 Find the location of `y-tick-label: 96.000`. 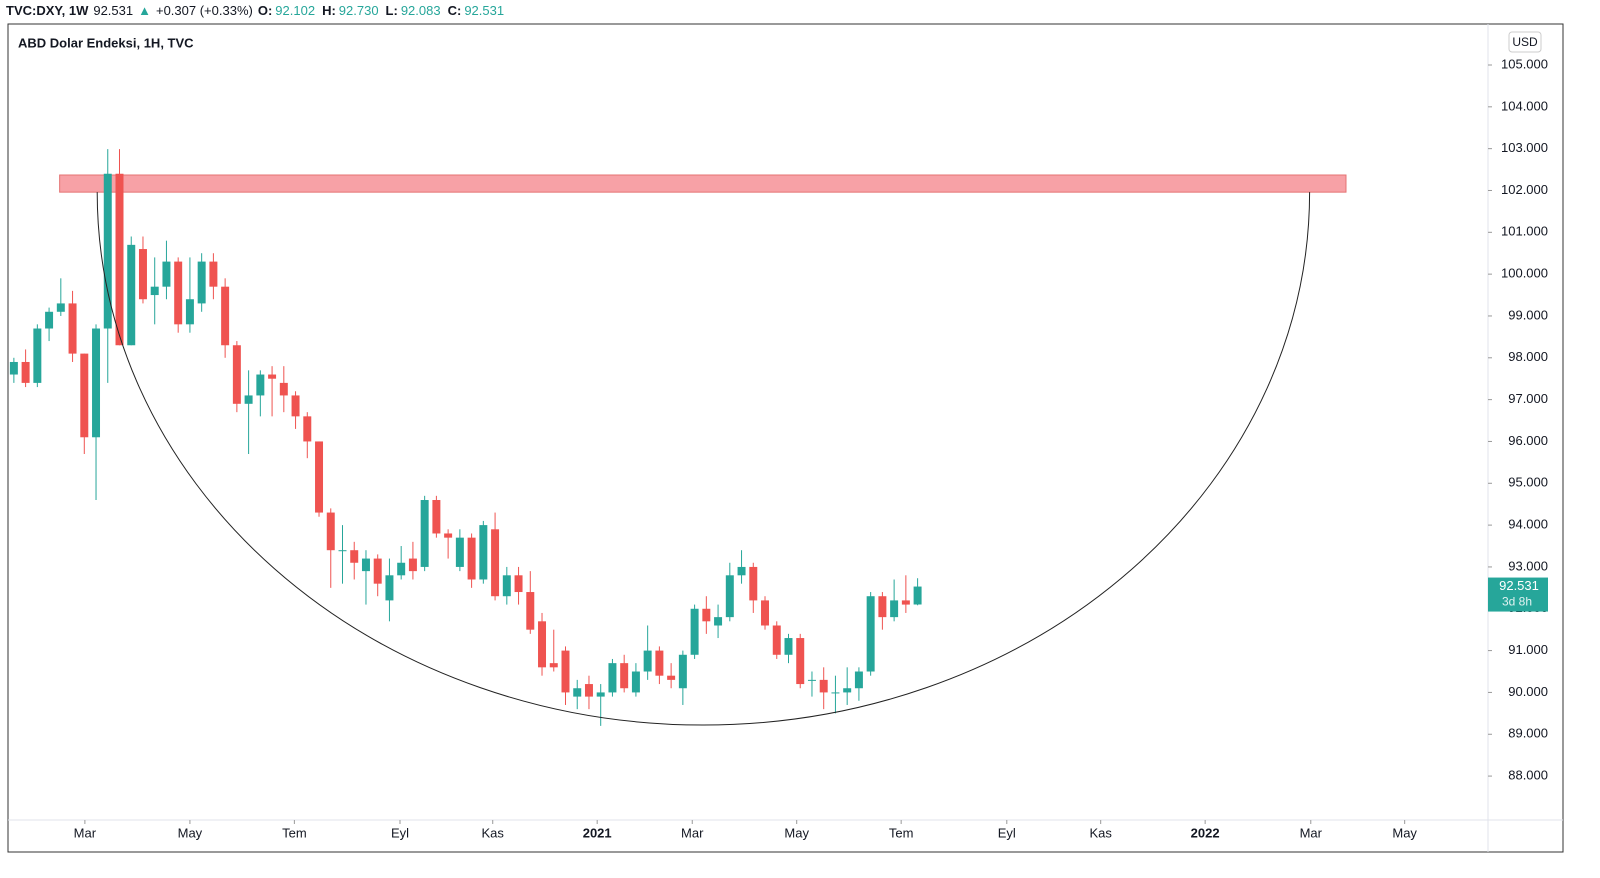

y-tick-label: 96.000 is located at coordinates (1528, 440).